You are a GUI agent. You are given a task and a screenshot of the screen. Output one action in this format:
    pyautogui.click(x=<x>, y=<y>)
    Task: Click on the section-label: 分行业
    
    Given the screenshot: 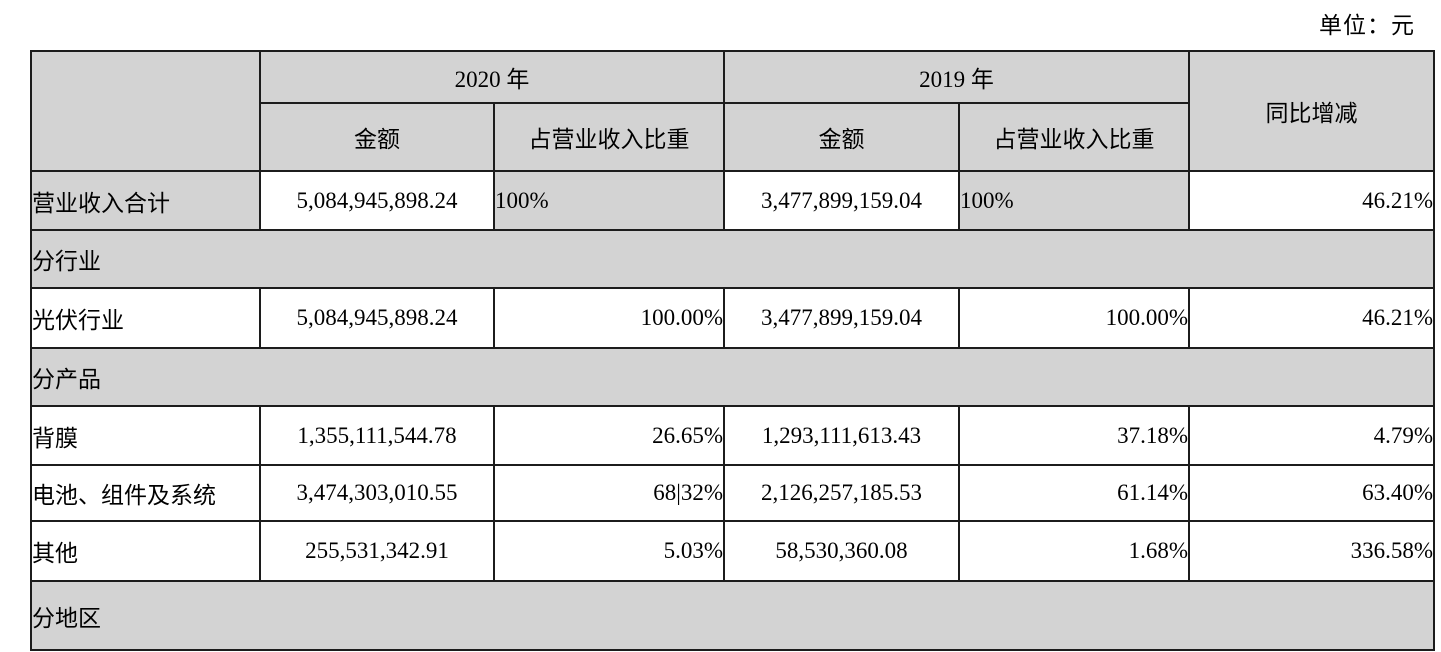 What is the action you would take?
    pyautogui.click(x=732, y=259)
    